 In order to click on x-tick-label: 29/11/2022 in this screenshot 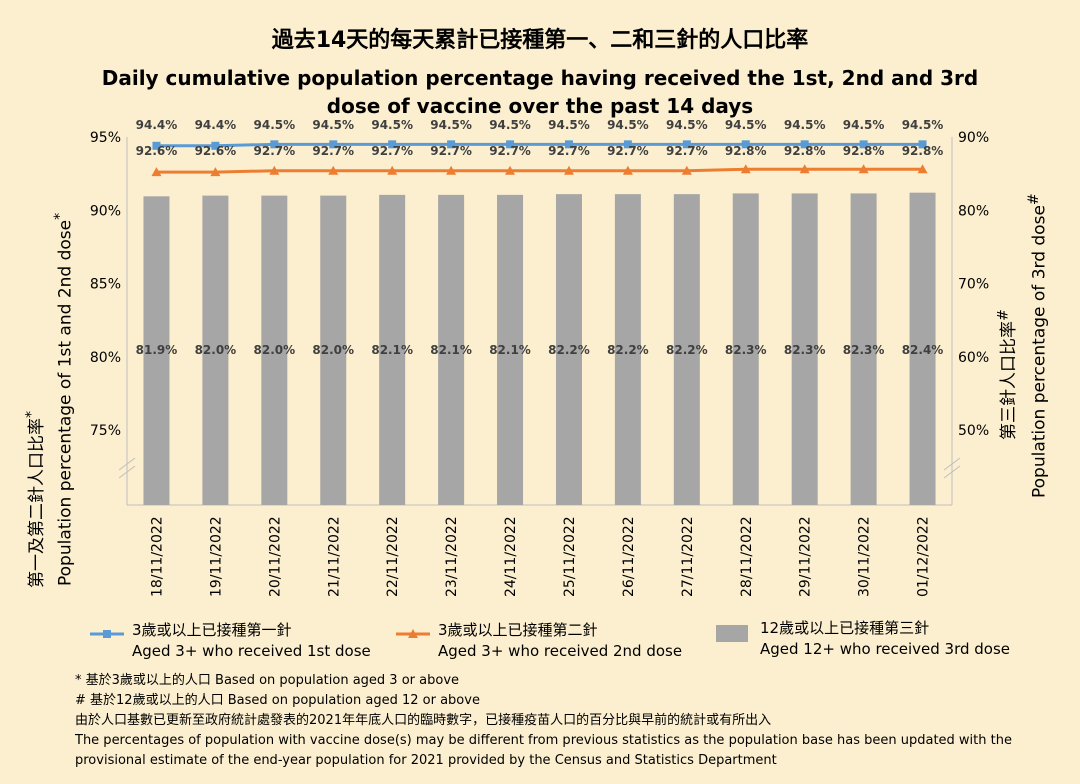, I will do `click(806, 556)`.